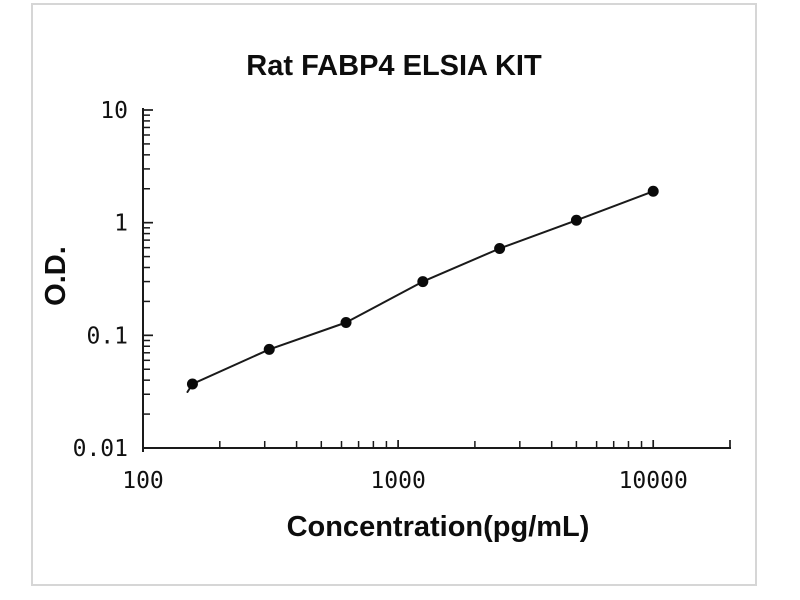 This screenshot has width=800, height=600. Describe the element at coordinates (107, 336) in the screenshot. I see `y-tick-label: 0.1` at that location.